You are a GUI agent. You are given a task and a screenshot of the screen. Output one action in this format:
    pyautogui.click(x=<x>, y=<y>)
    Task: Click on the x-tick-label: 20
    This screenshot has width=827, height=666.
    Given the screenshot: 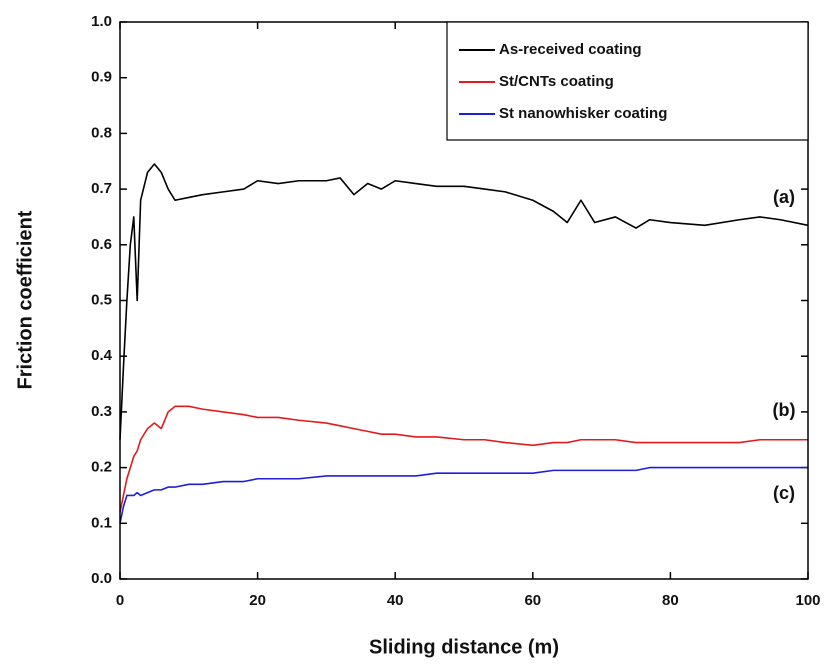 What is the action you would take?
    pyautogui.click(x=257, y=600)
    